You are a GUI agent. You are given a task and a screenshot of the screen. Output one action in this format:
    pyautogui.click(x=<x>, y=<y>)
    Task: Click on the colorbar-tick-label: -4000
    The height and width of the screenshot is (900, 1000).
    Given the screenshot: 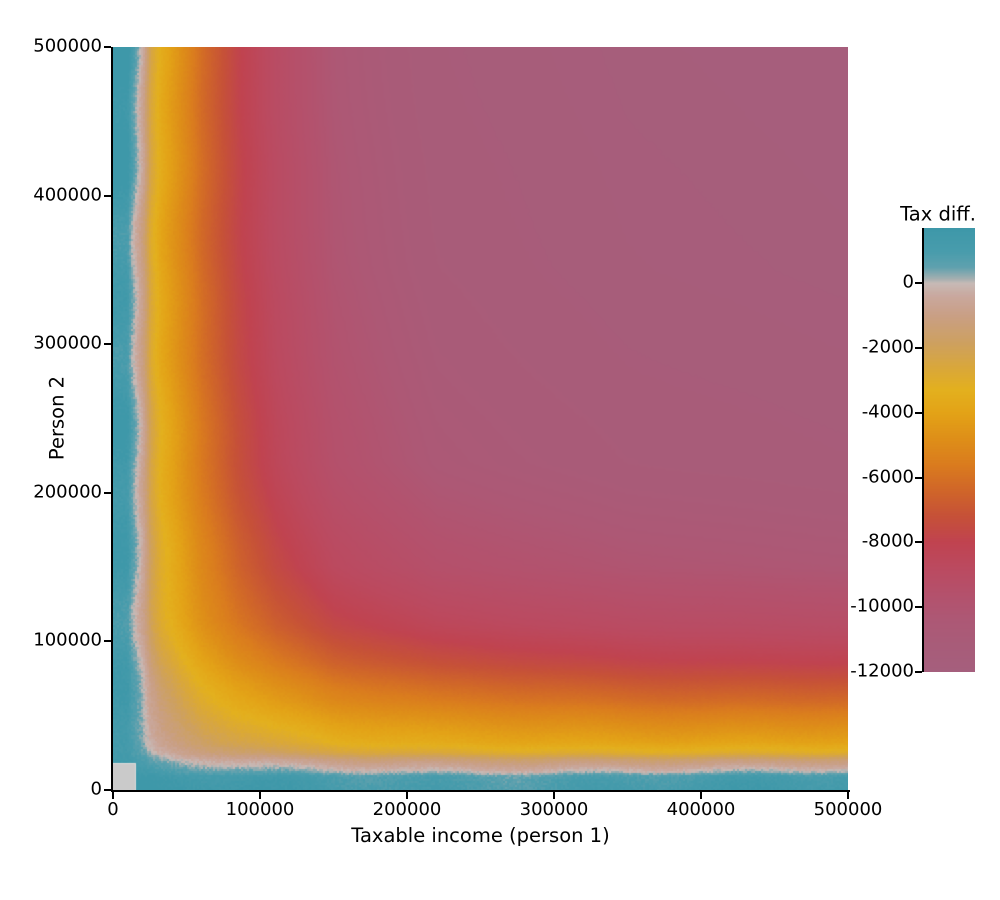 What is the action you would take?
    pyautogui.click(x=887, y=412)
    